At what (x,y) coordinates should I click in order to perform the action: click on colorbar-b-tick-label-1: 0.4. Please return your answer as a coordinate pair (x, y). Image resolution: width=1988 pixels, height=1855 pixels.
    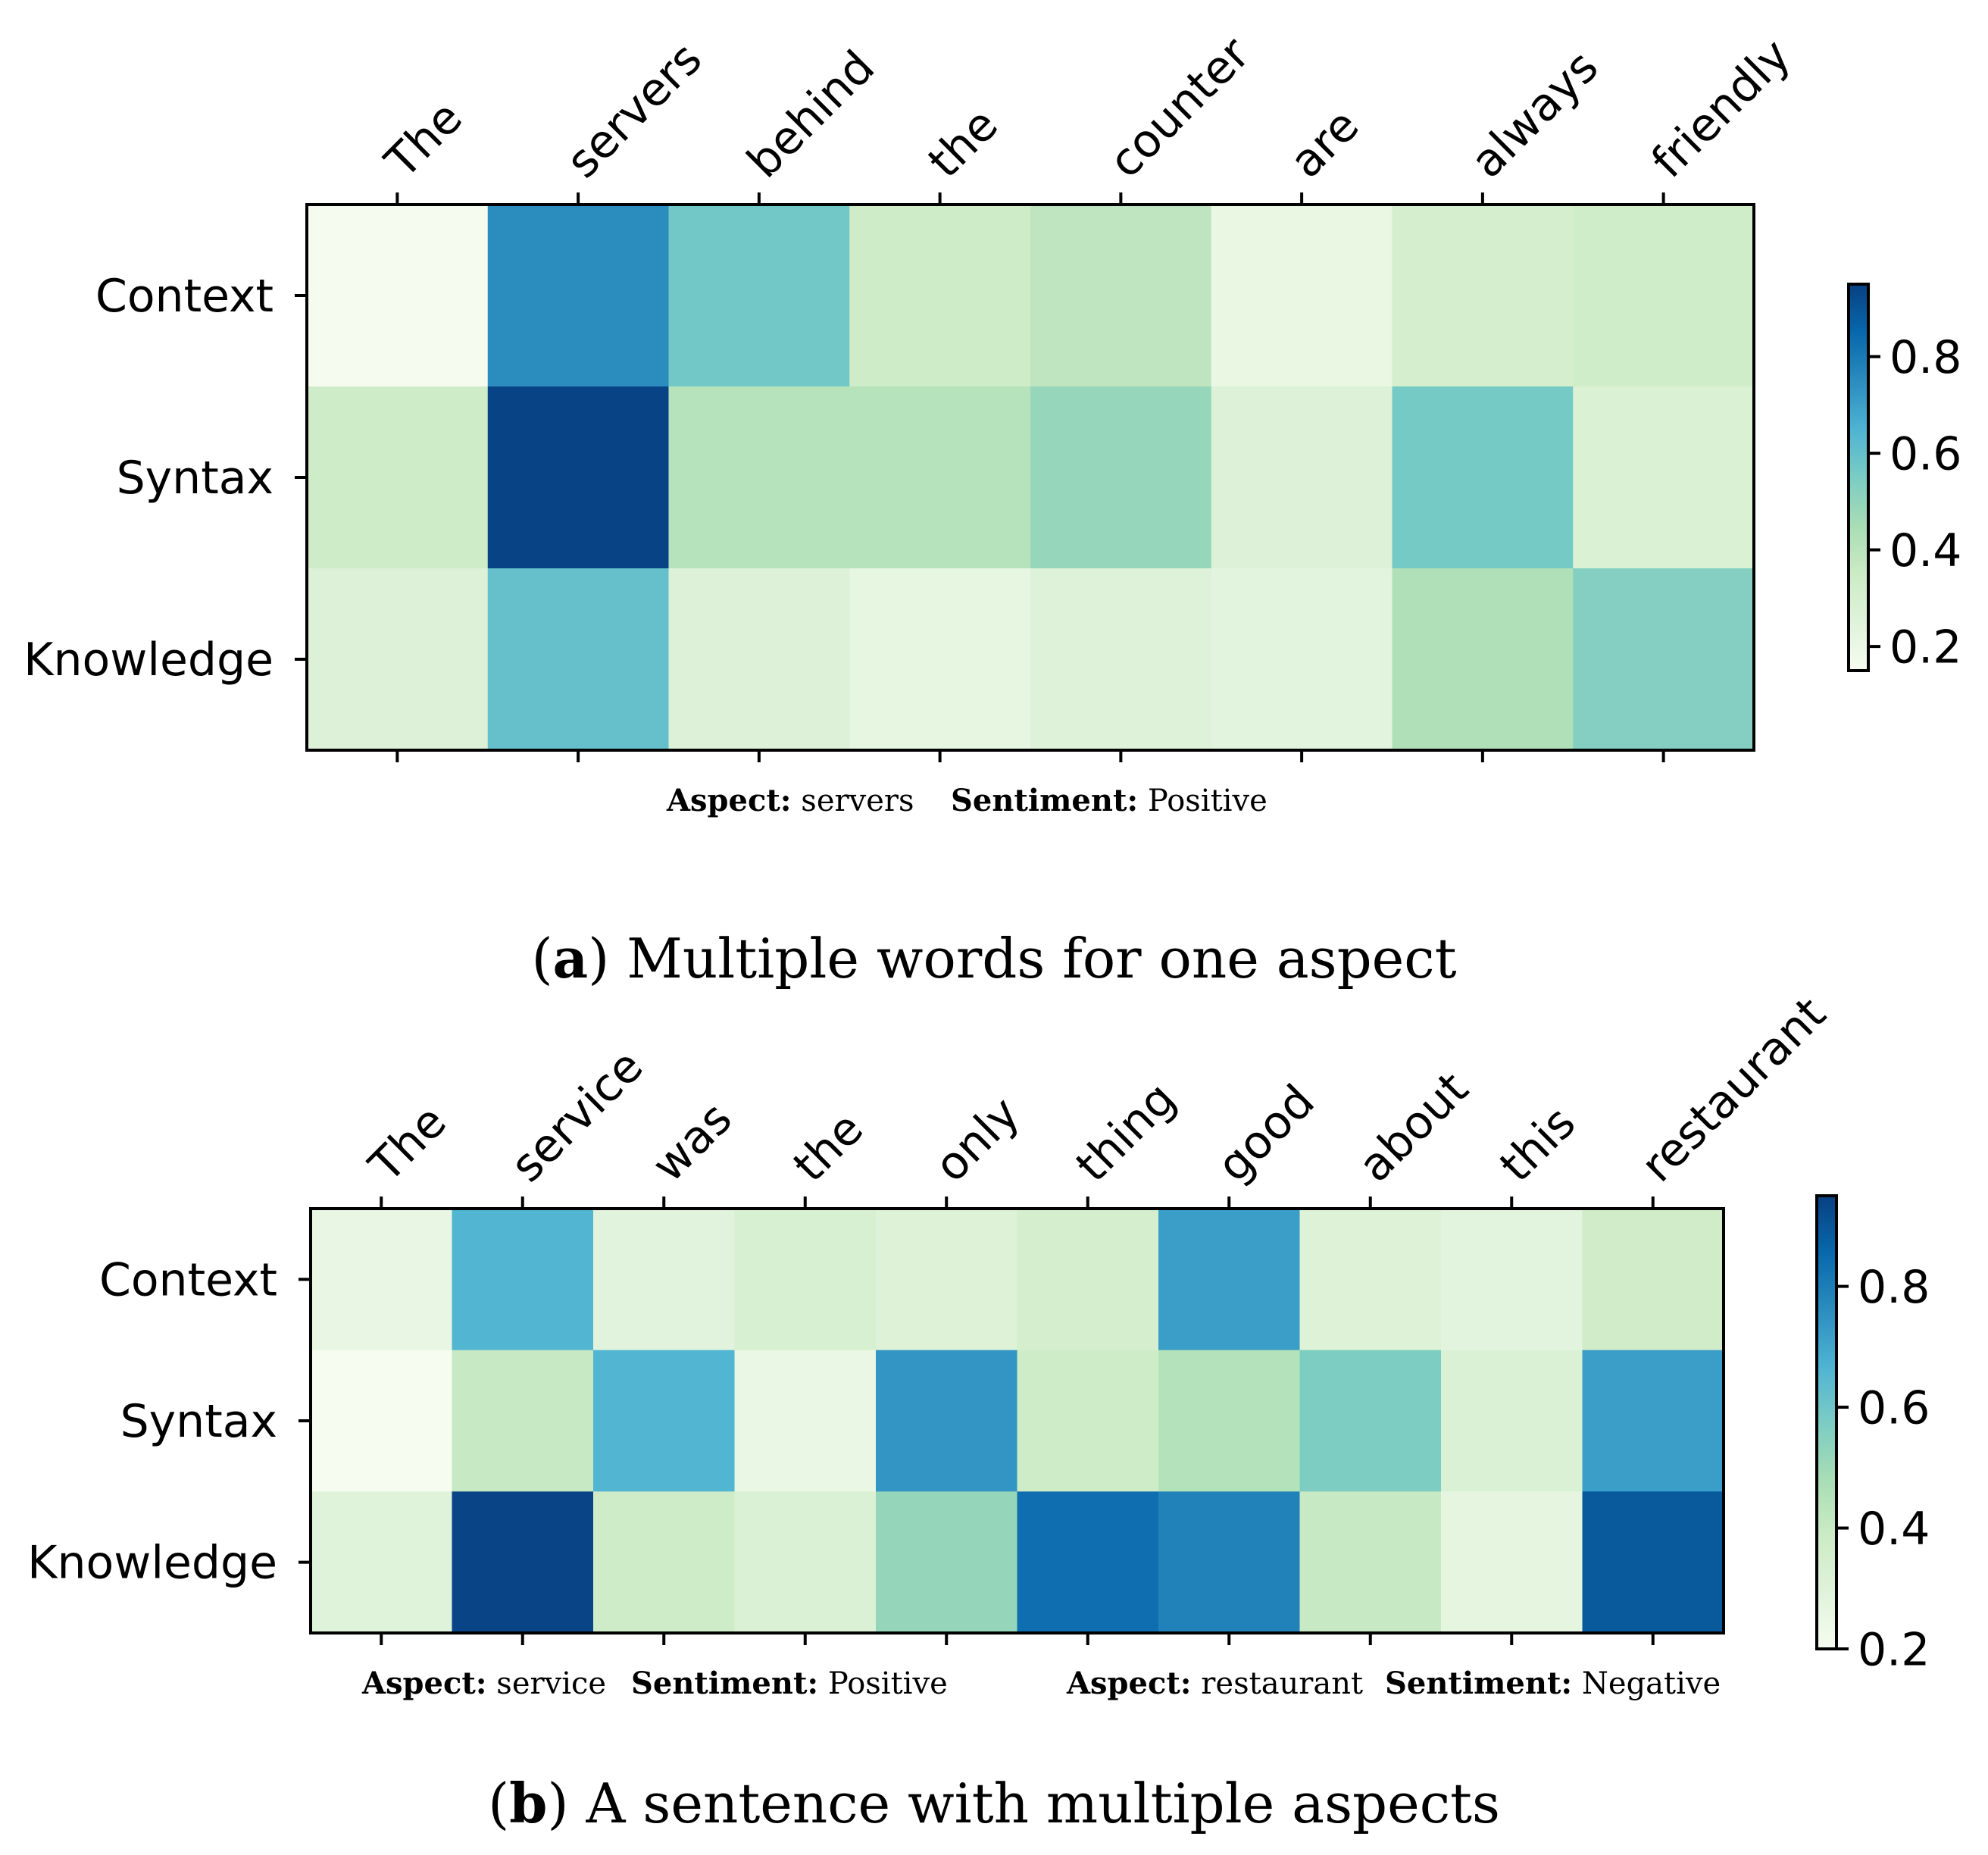
    Looking at the image, I should click on (1894, 1530).